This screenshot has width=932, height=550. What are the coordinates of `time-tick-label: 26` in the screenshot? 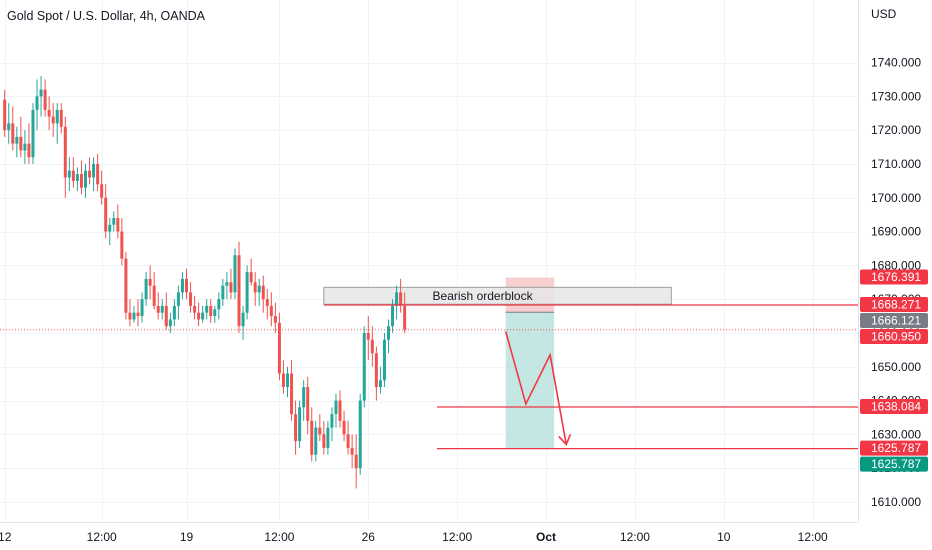 It's located at (369, 537).